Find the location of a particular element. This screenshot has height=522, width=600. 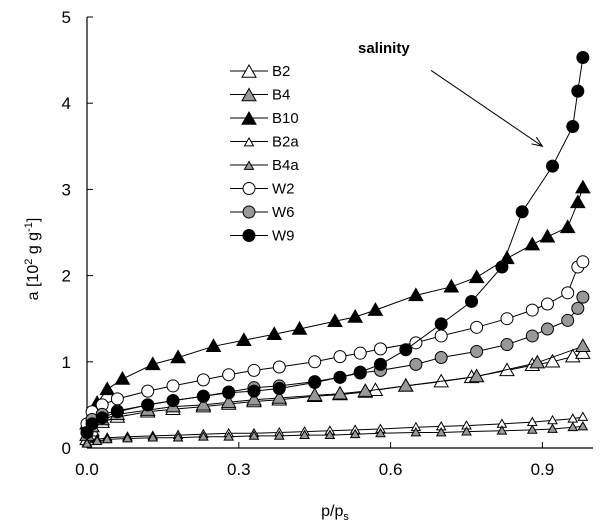

legend-entry: W9 is located at coordinates (262, 236).